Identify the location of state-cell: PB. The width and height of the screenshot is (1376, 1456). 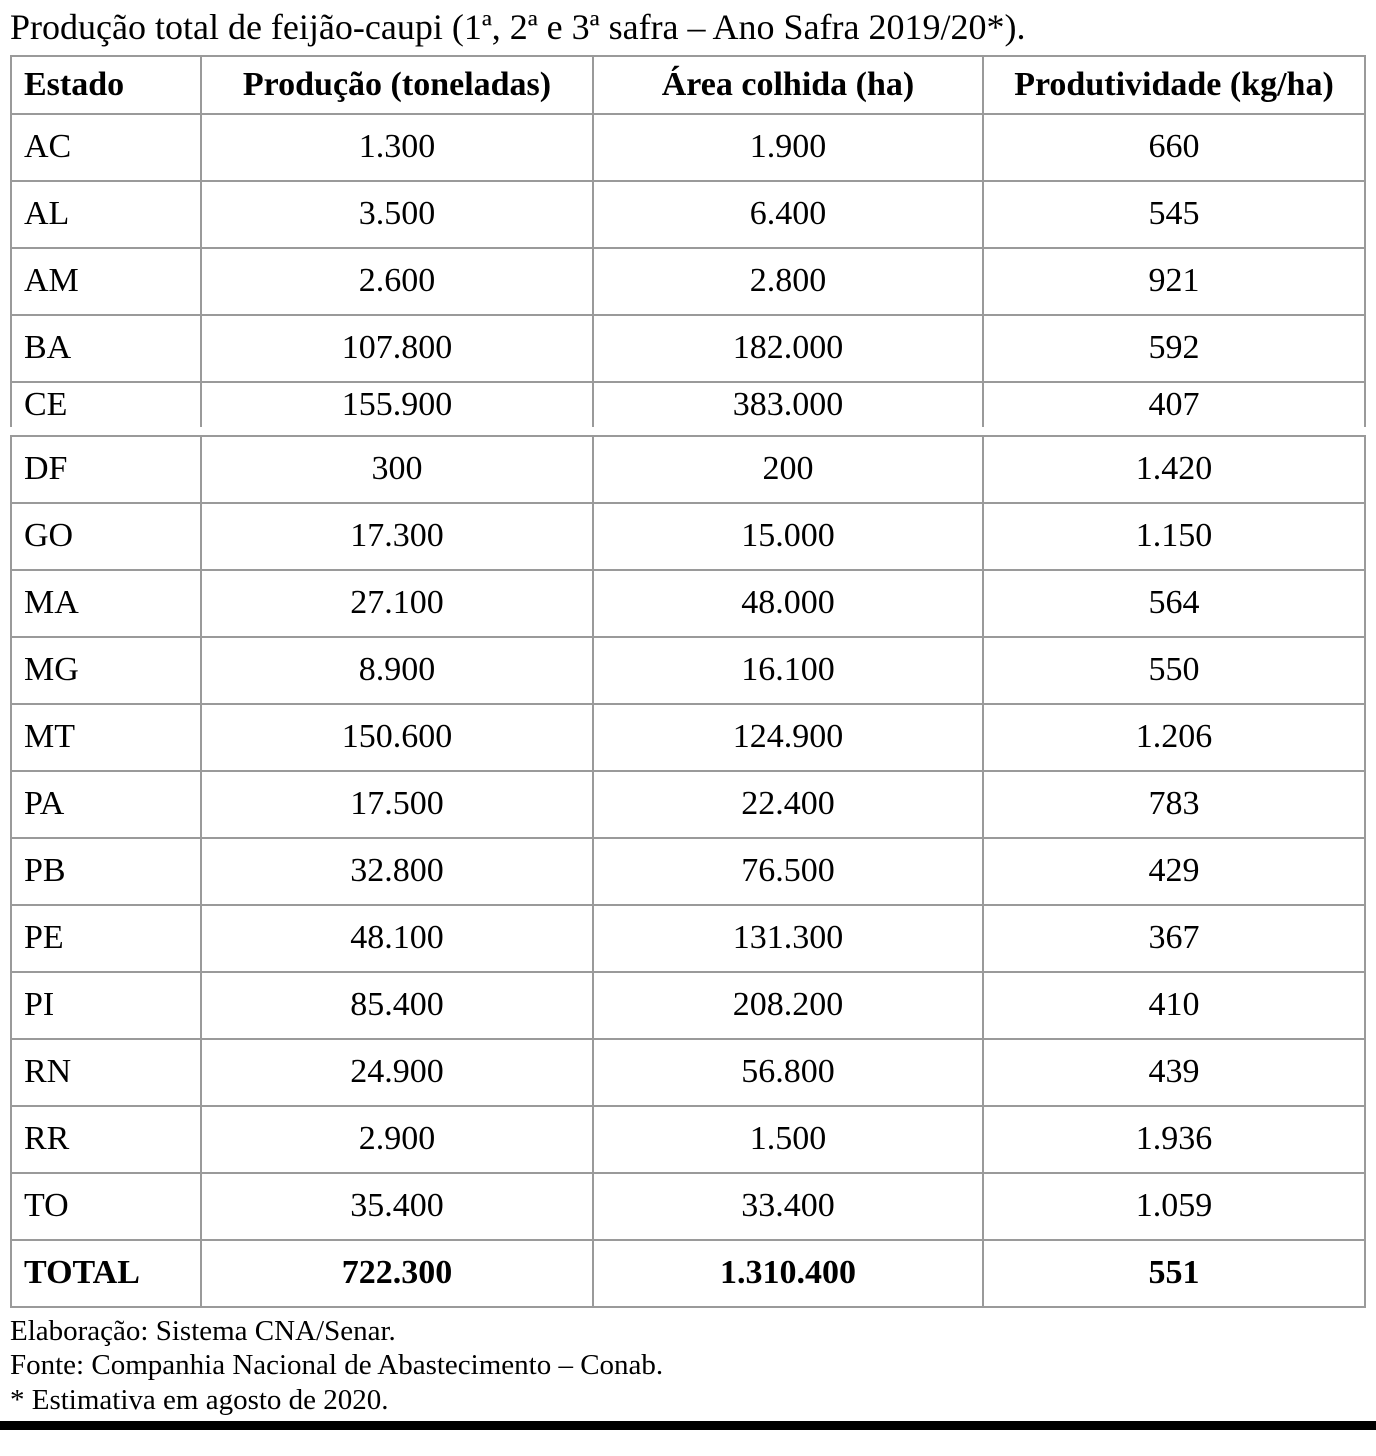
(106, 871).